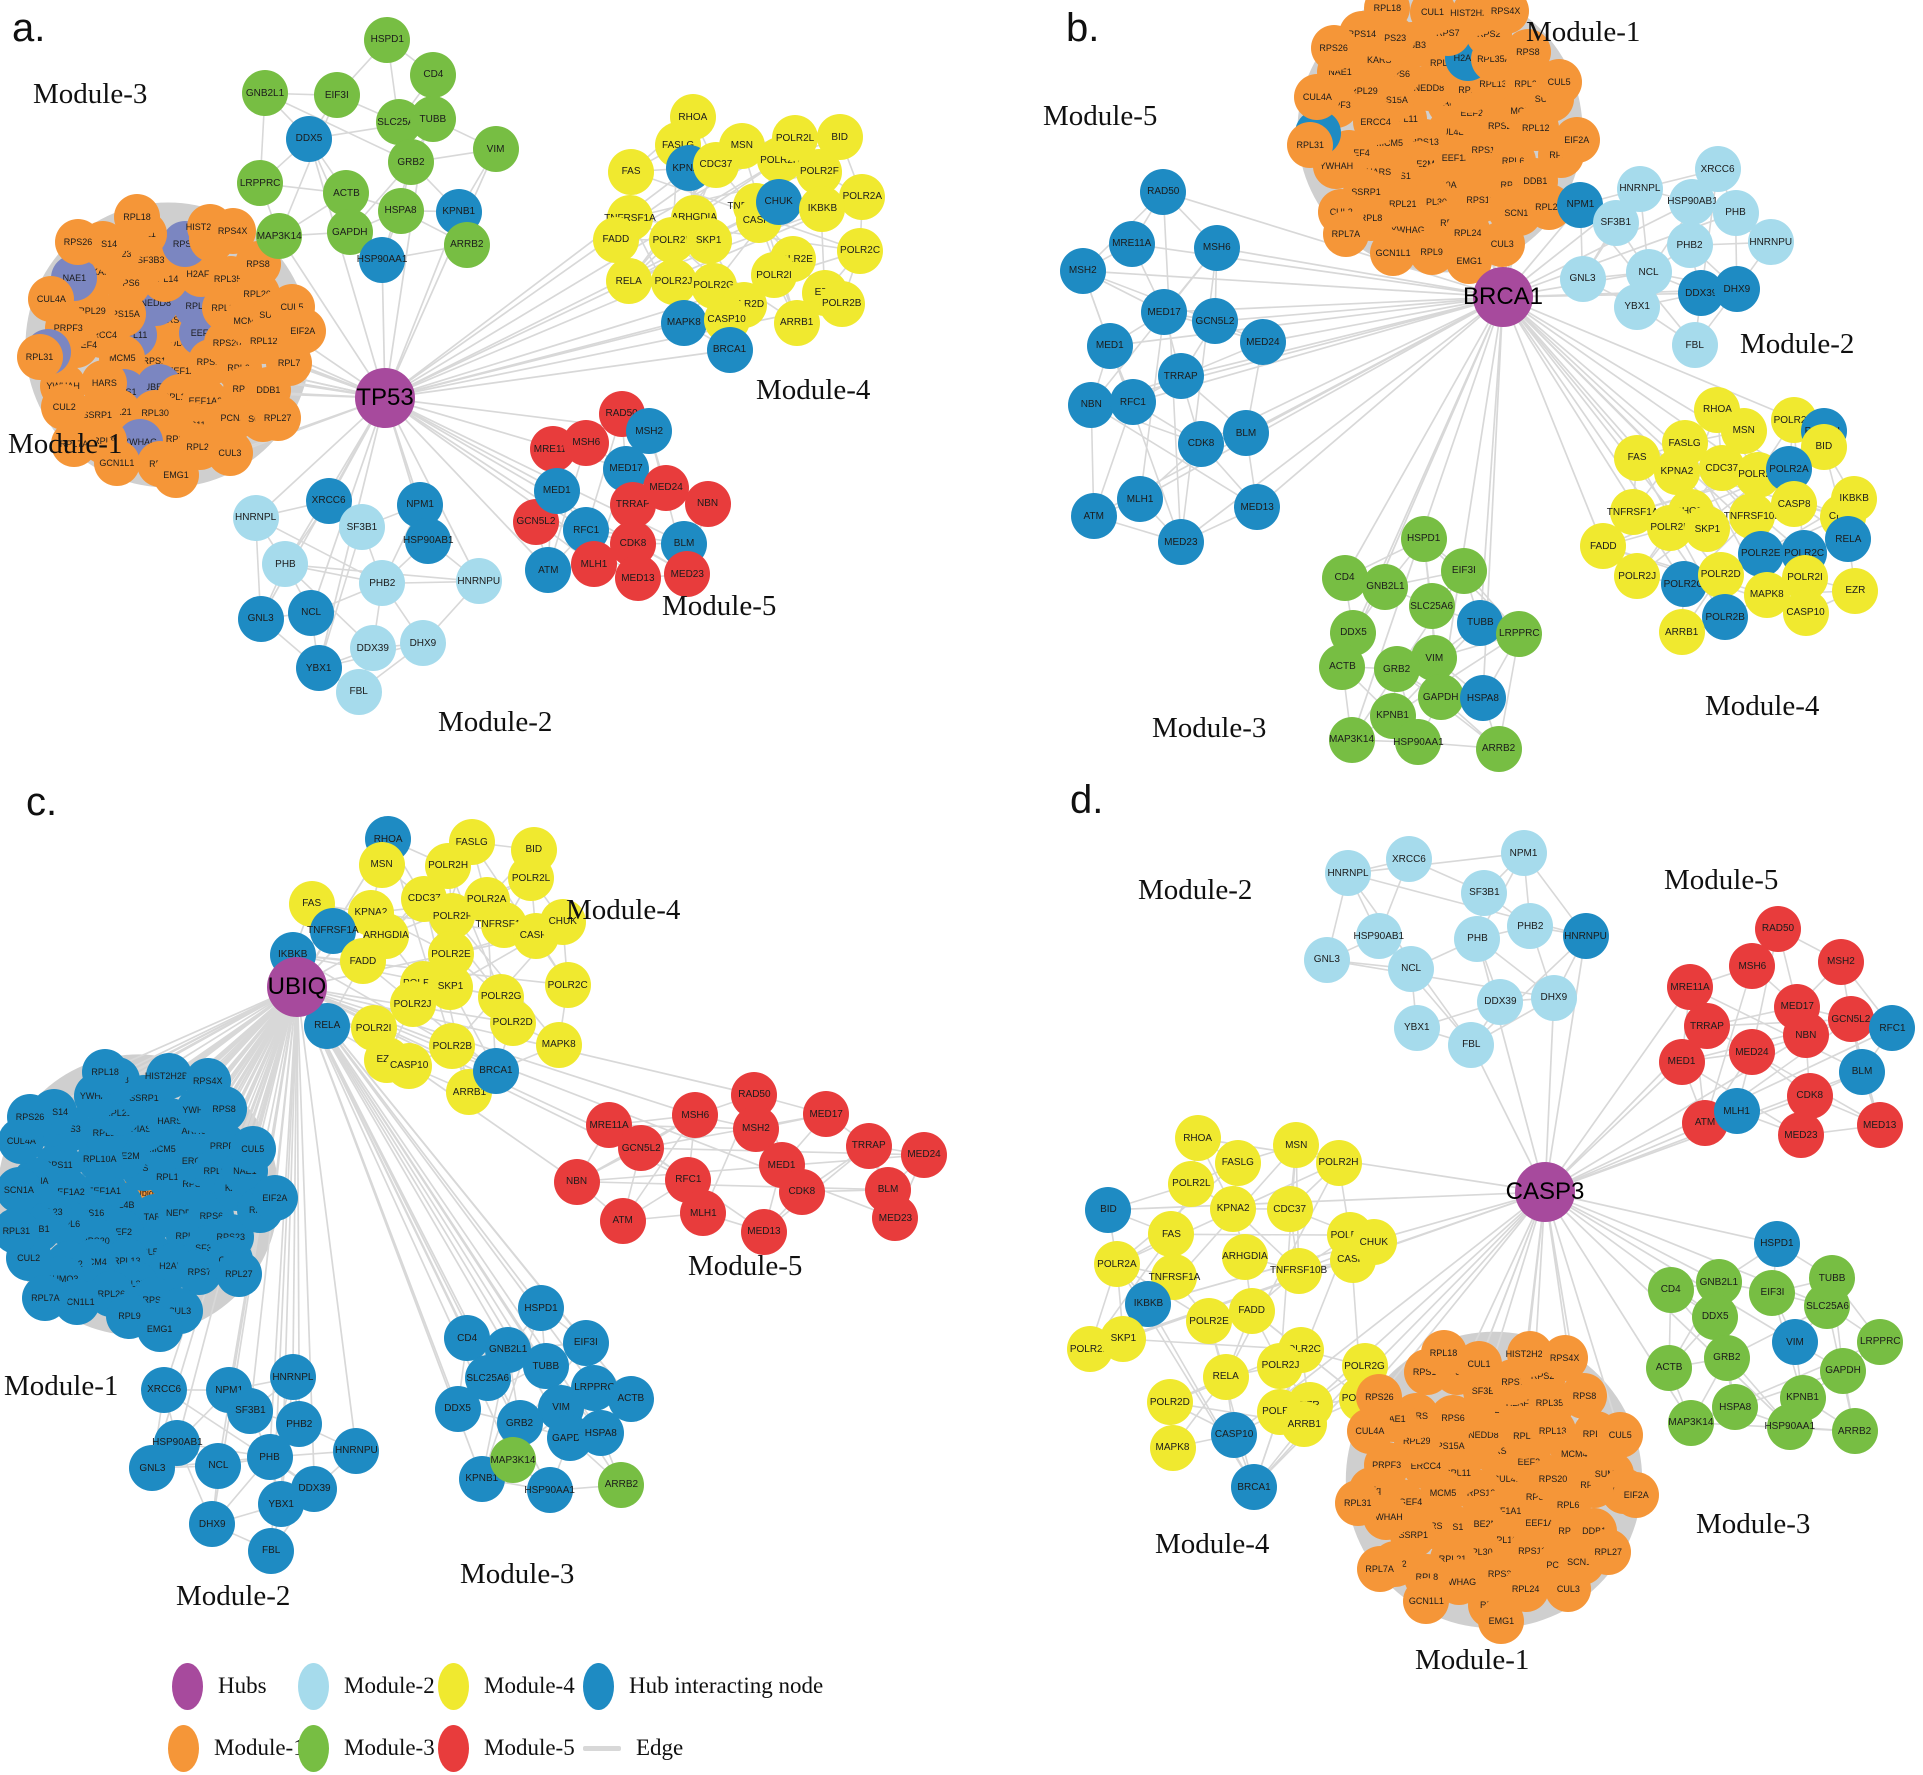 This screenshot has height=1775, width=1923. I want to click on node-skp1: SKP1, so click(1123, 1338).